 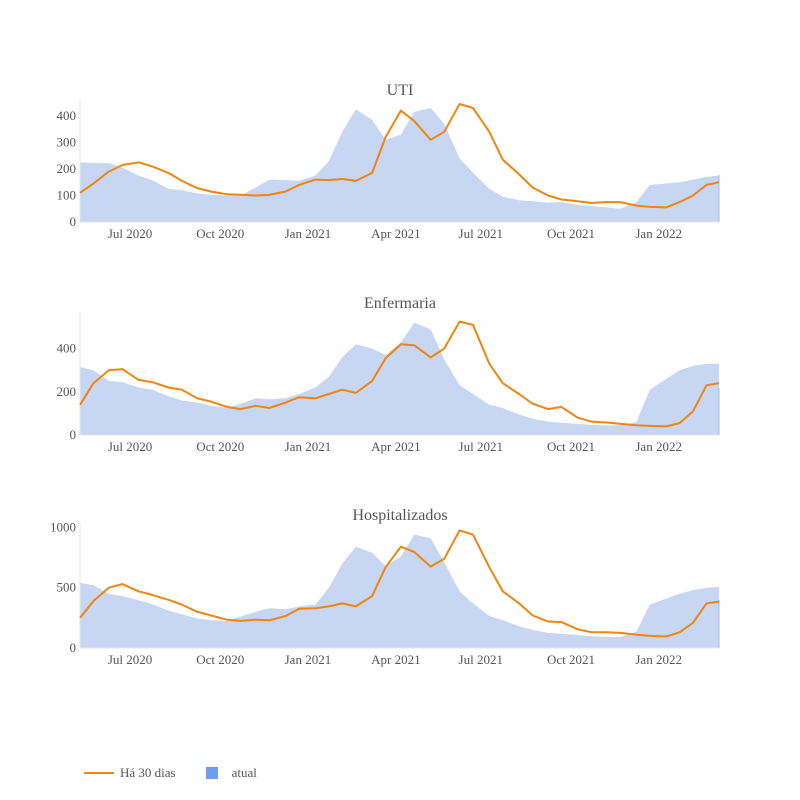 I want to click on subplot-title: Hospitalizados, so click(x=399, y=515).